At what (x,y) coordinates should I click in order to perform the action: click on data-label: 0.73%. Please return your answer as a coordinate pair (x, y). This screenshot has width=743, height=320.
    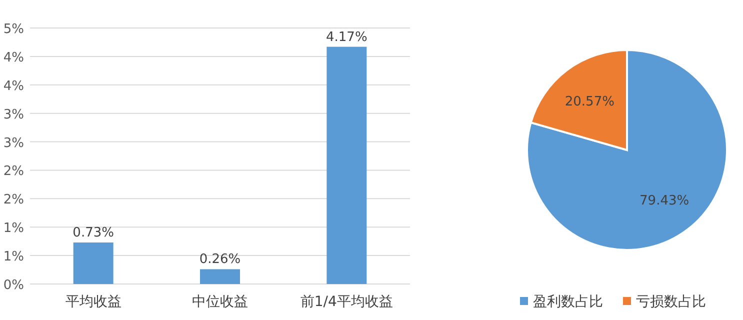
    Looking at the image, I should click on (93, 232).